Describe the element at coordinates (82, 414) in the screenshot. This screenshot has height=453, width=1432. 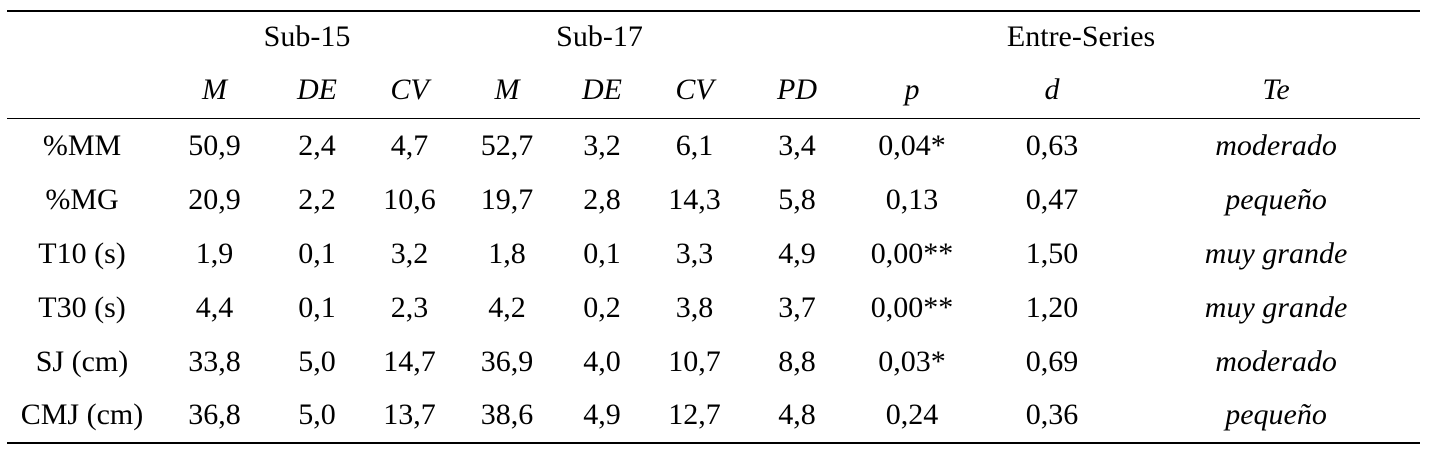
I see `row-label: CMJ (cm)` at that location.